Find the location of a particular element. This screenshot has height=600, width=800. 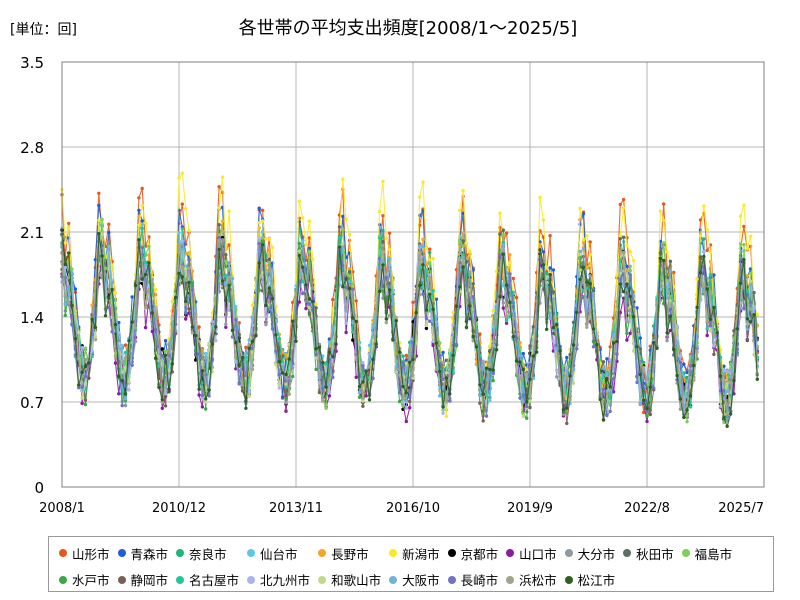

legend-label: 仙台市 is located at coordinates (279, 554).